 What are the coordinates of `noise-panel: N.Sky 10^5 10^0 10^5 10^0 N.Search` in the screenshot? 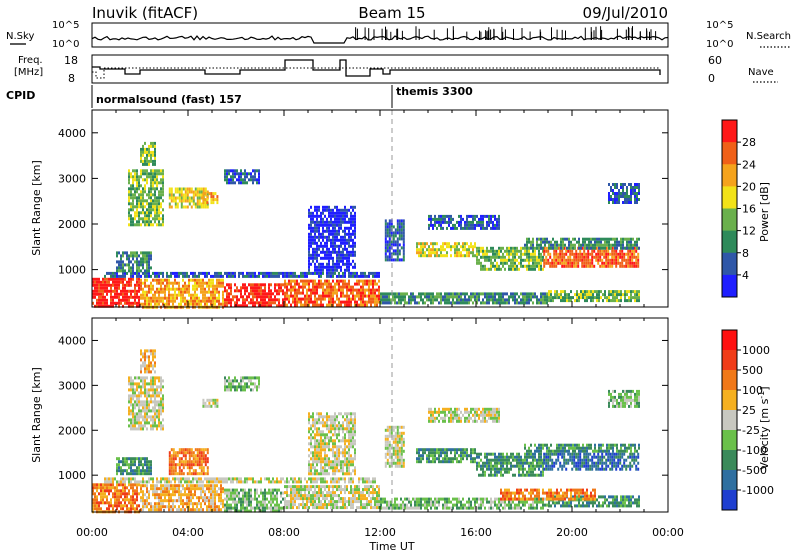 It's located at (398, 35).